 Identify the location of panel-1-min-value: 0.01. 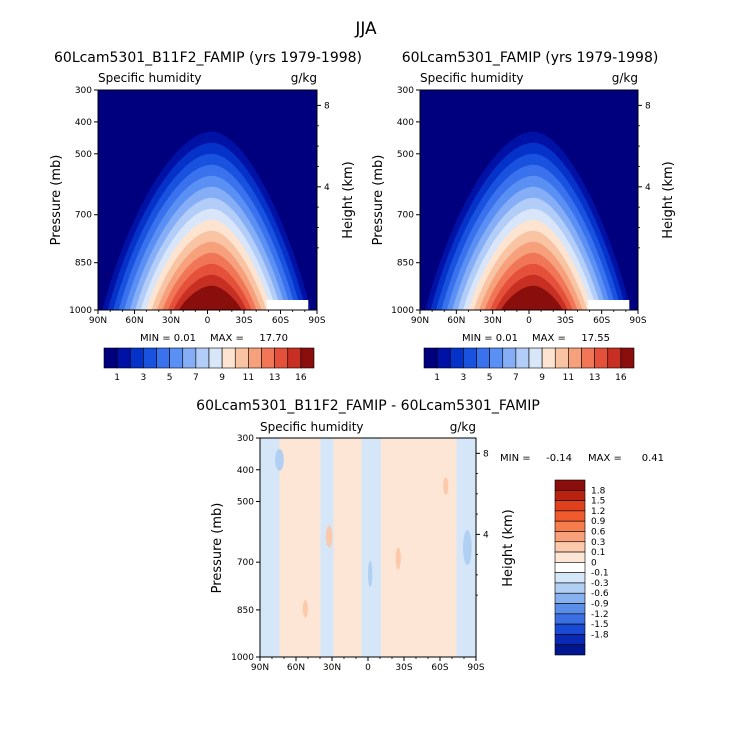
(185, 338).